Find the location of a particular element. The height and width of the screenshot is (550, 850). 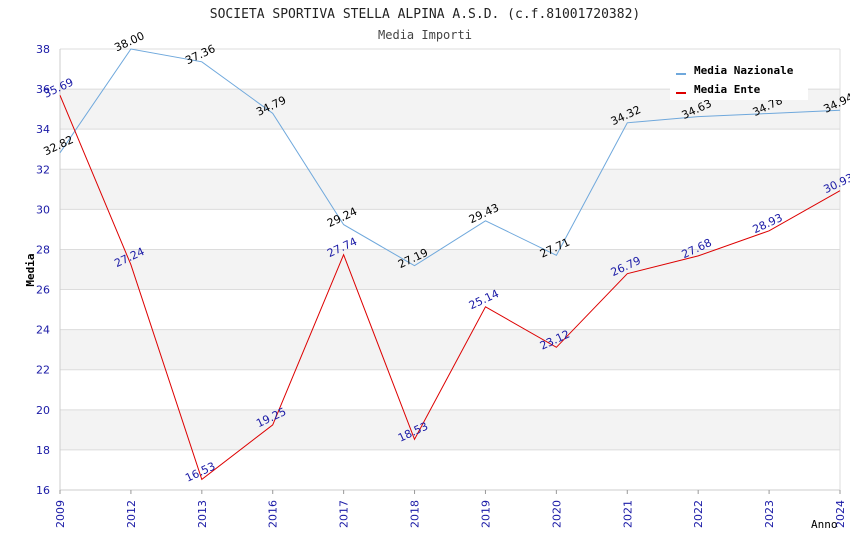

y-tick-label: 30 is located at coordinates (43, 209).